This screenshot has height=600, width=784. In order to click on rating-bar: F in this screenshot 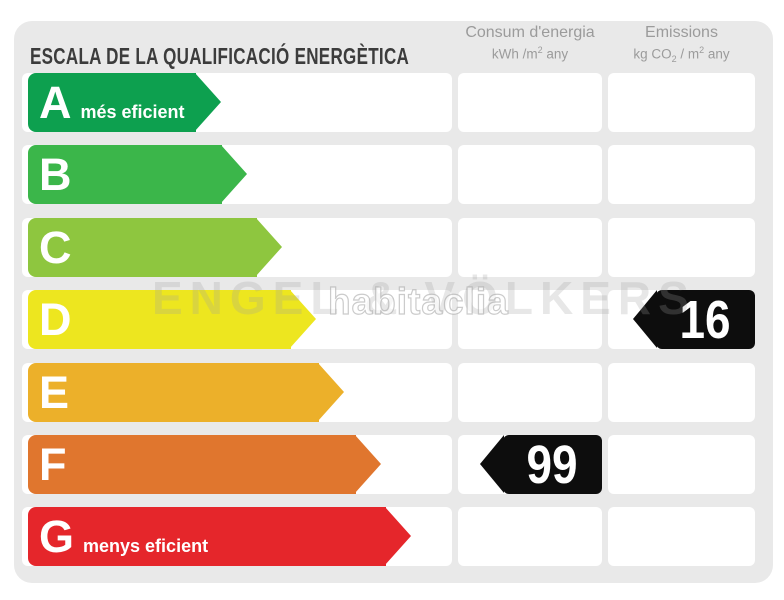, I will do `click(204, 464)`.